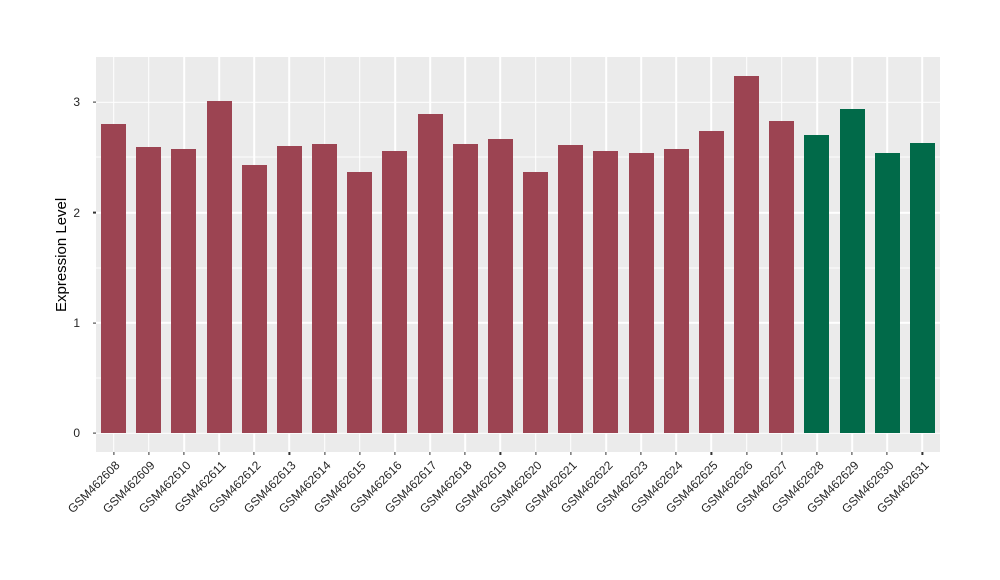 This screenshot has height=580, width=1000. I want to click on bar-GSM462613, so click(289, 290).